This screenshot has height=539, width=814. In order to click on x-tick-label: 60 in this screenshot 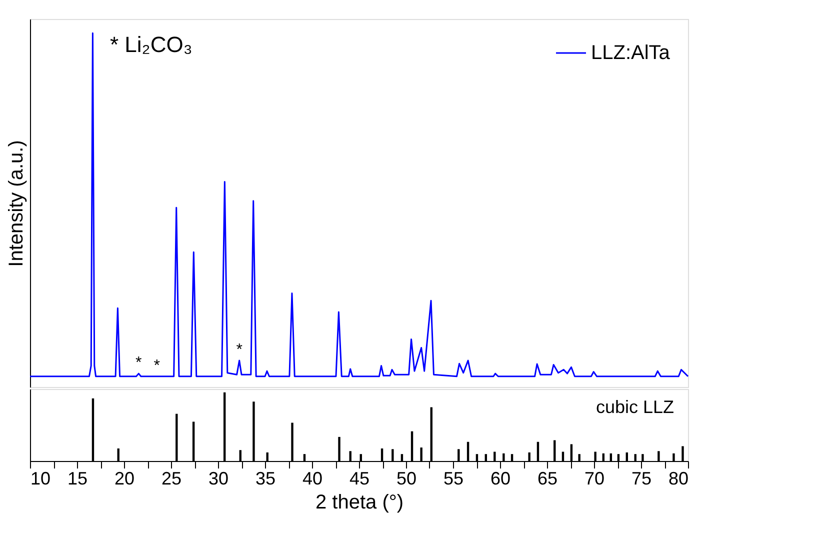, I will do `click(500, 478)`.